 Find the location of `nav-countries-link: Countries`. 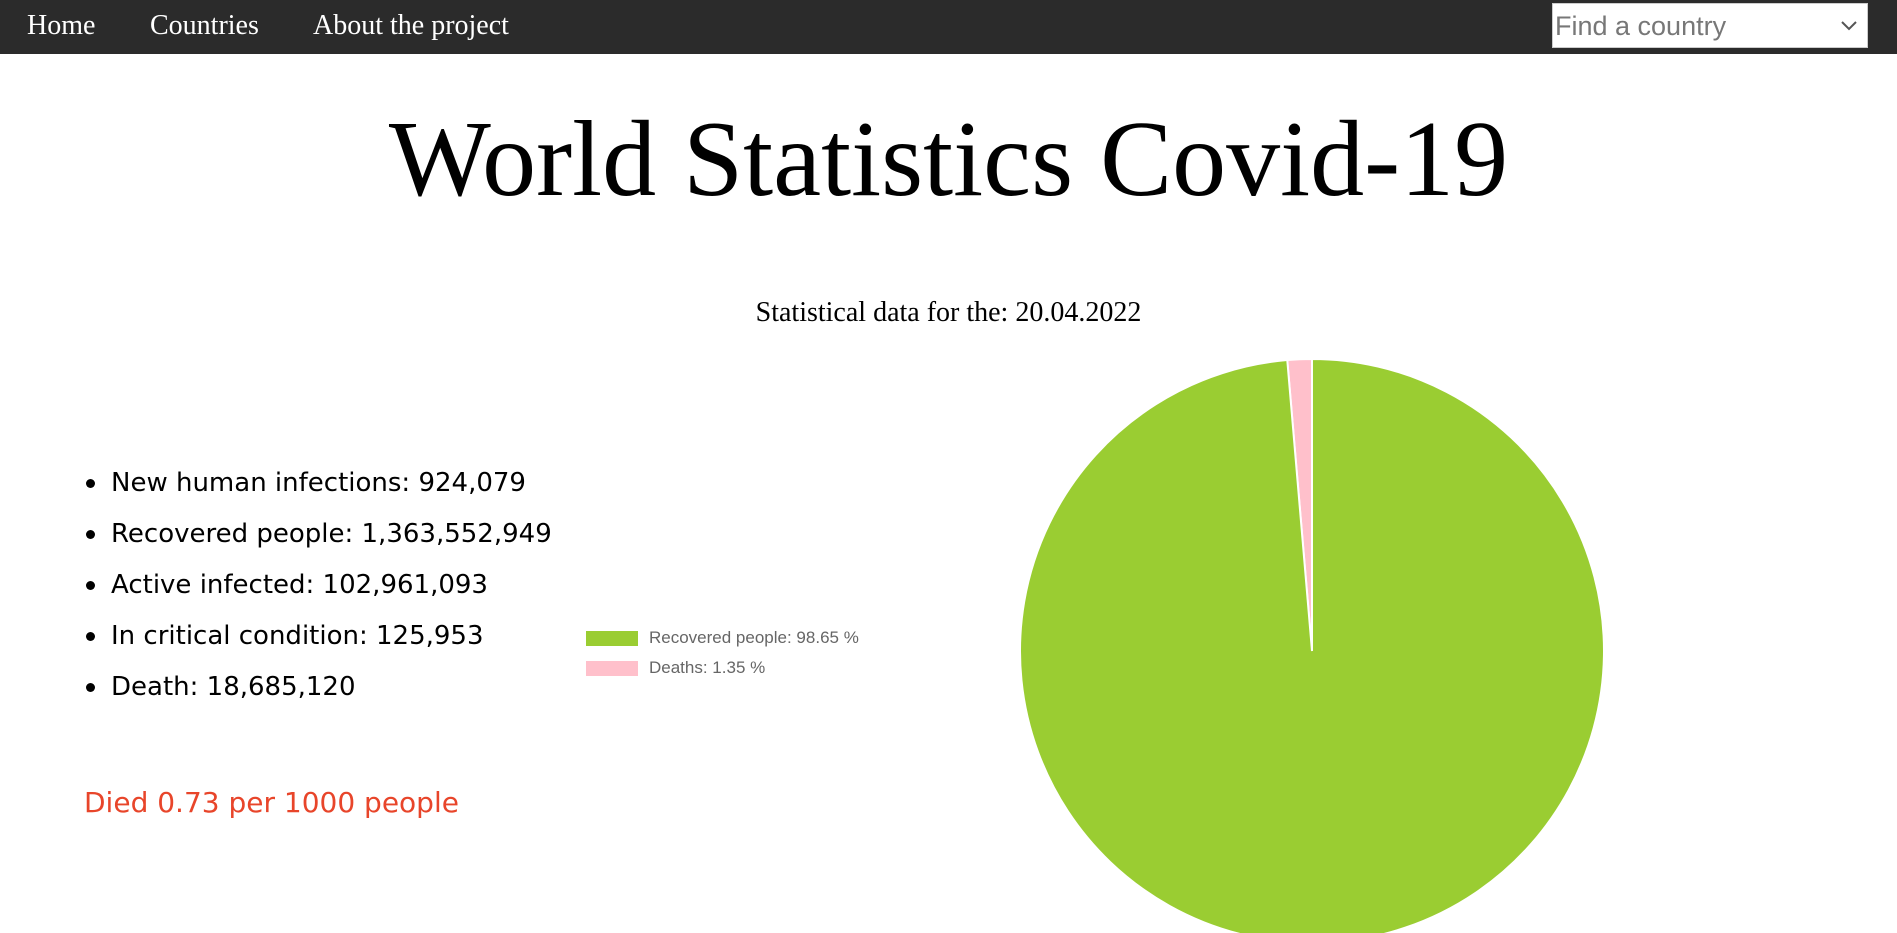

nav-countries-link: Countries is located at coordinates (204, 25).